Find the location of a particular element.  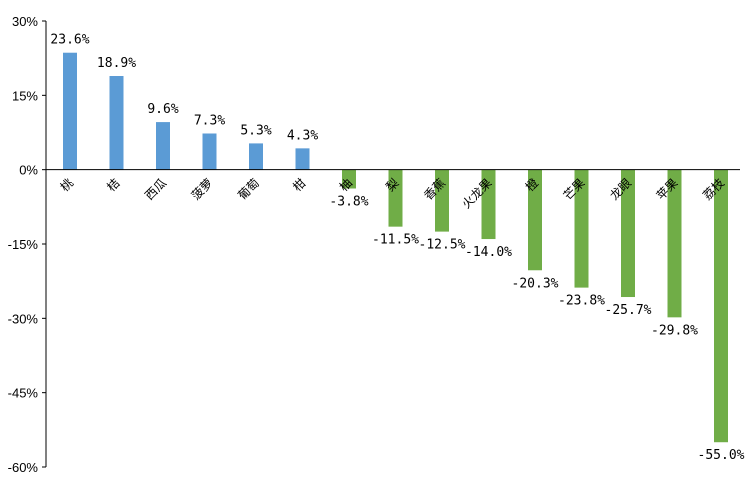

bar-火龙果 is located at coordinates (488, 204).